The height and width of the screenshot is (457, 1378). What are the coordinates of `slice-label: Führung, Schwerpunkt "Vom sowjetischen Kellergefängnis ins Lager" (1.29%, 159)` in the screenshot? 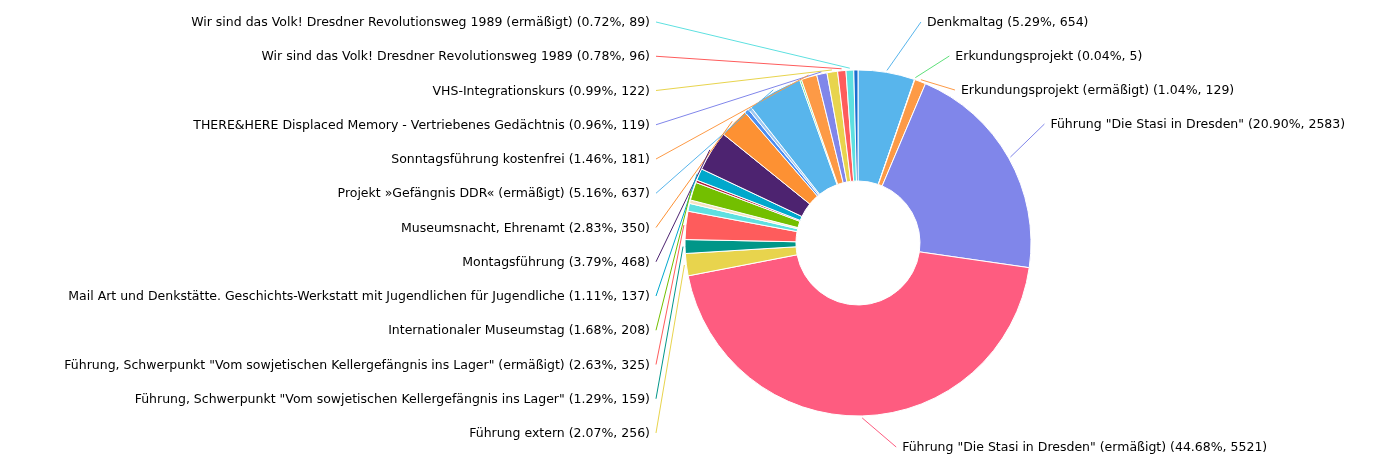 It's located at (392, 398).